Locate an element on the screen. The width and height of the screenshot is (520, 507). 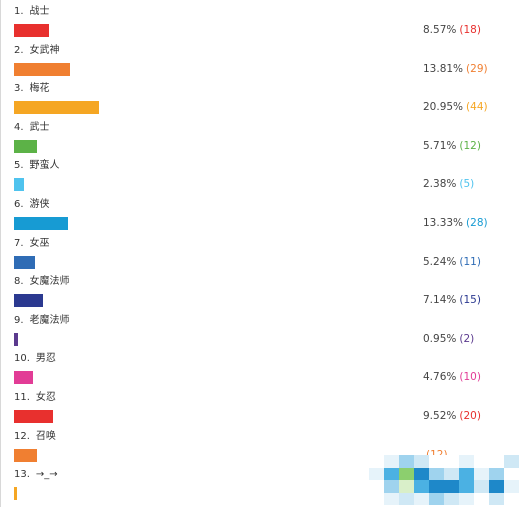
poll-row: 3. 梅花 20.95% (44) is located at coordinates (260, 98).